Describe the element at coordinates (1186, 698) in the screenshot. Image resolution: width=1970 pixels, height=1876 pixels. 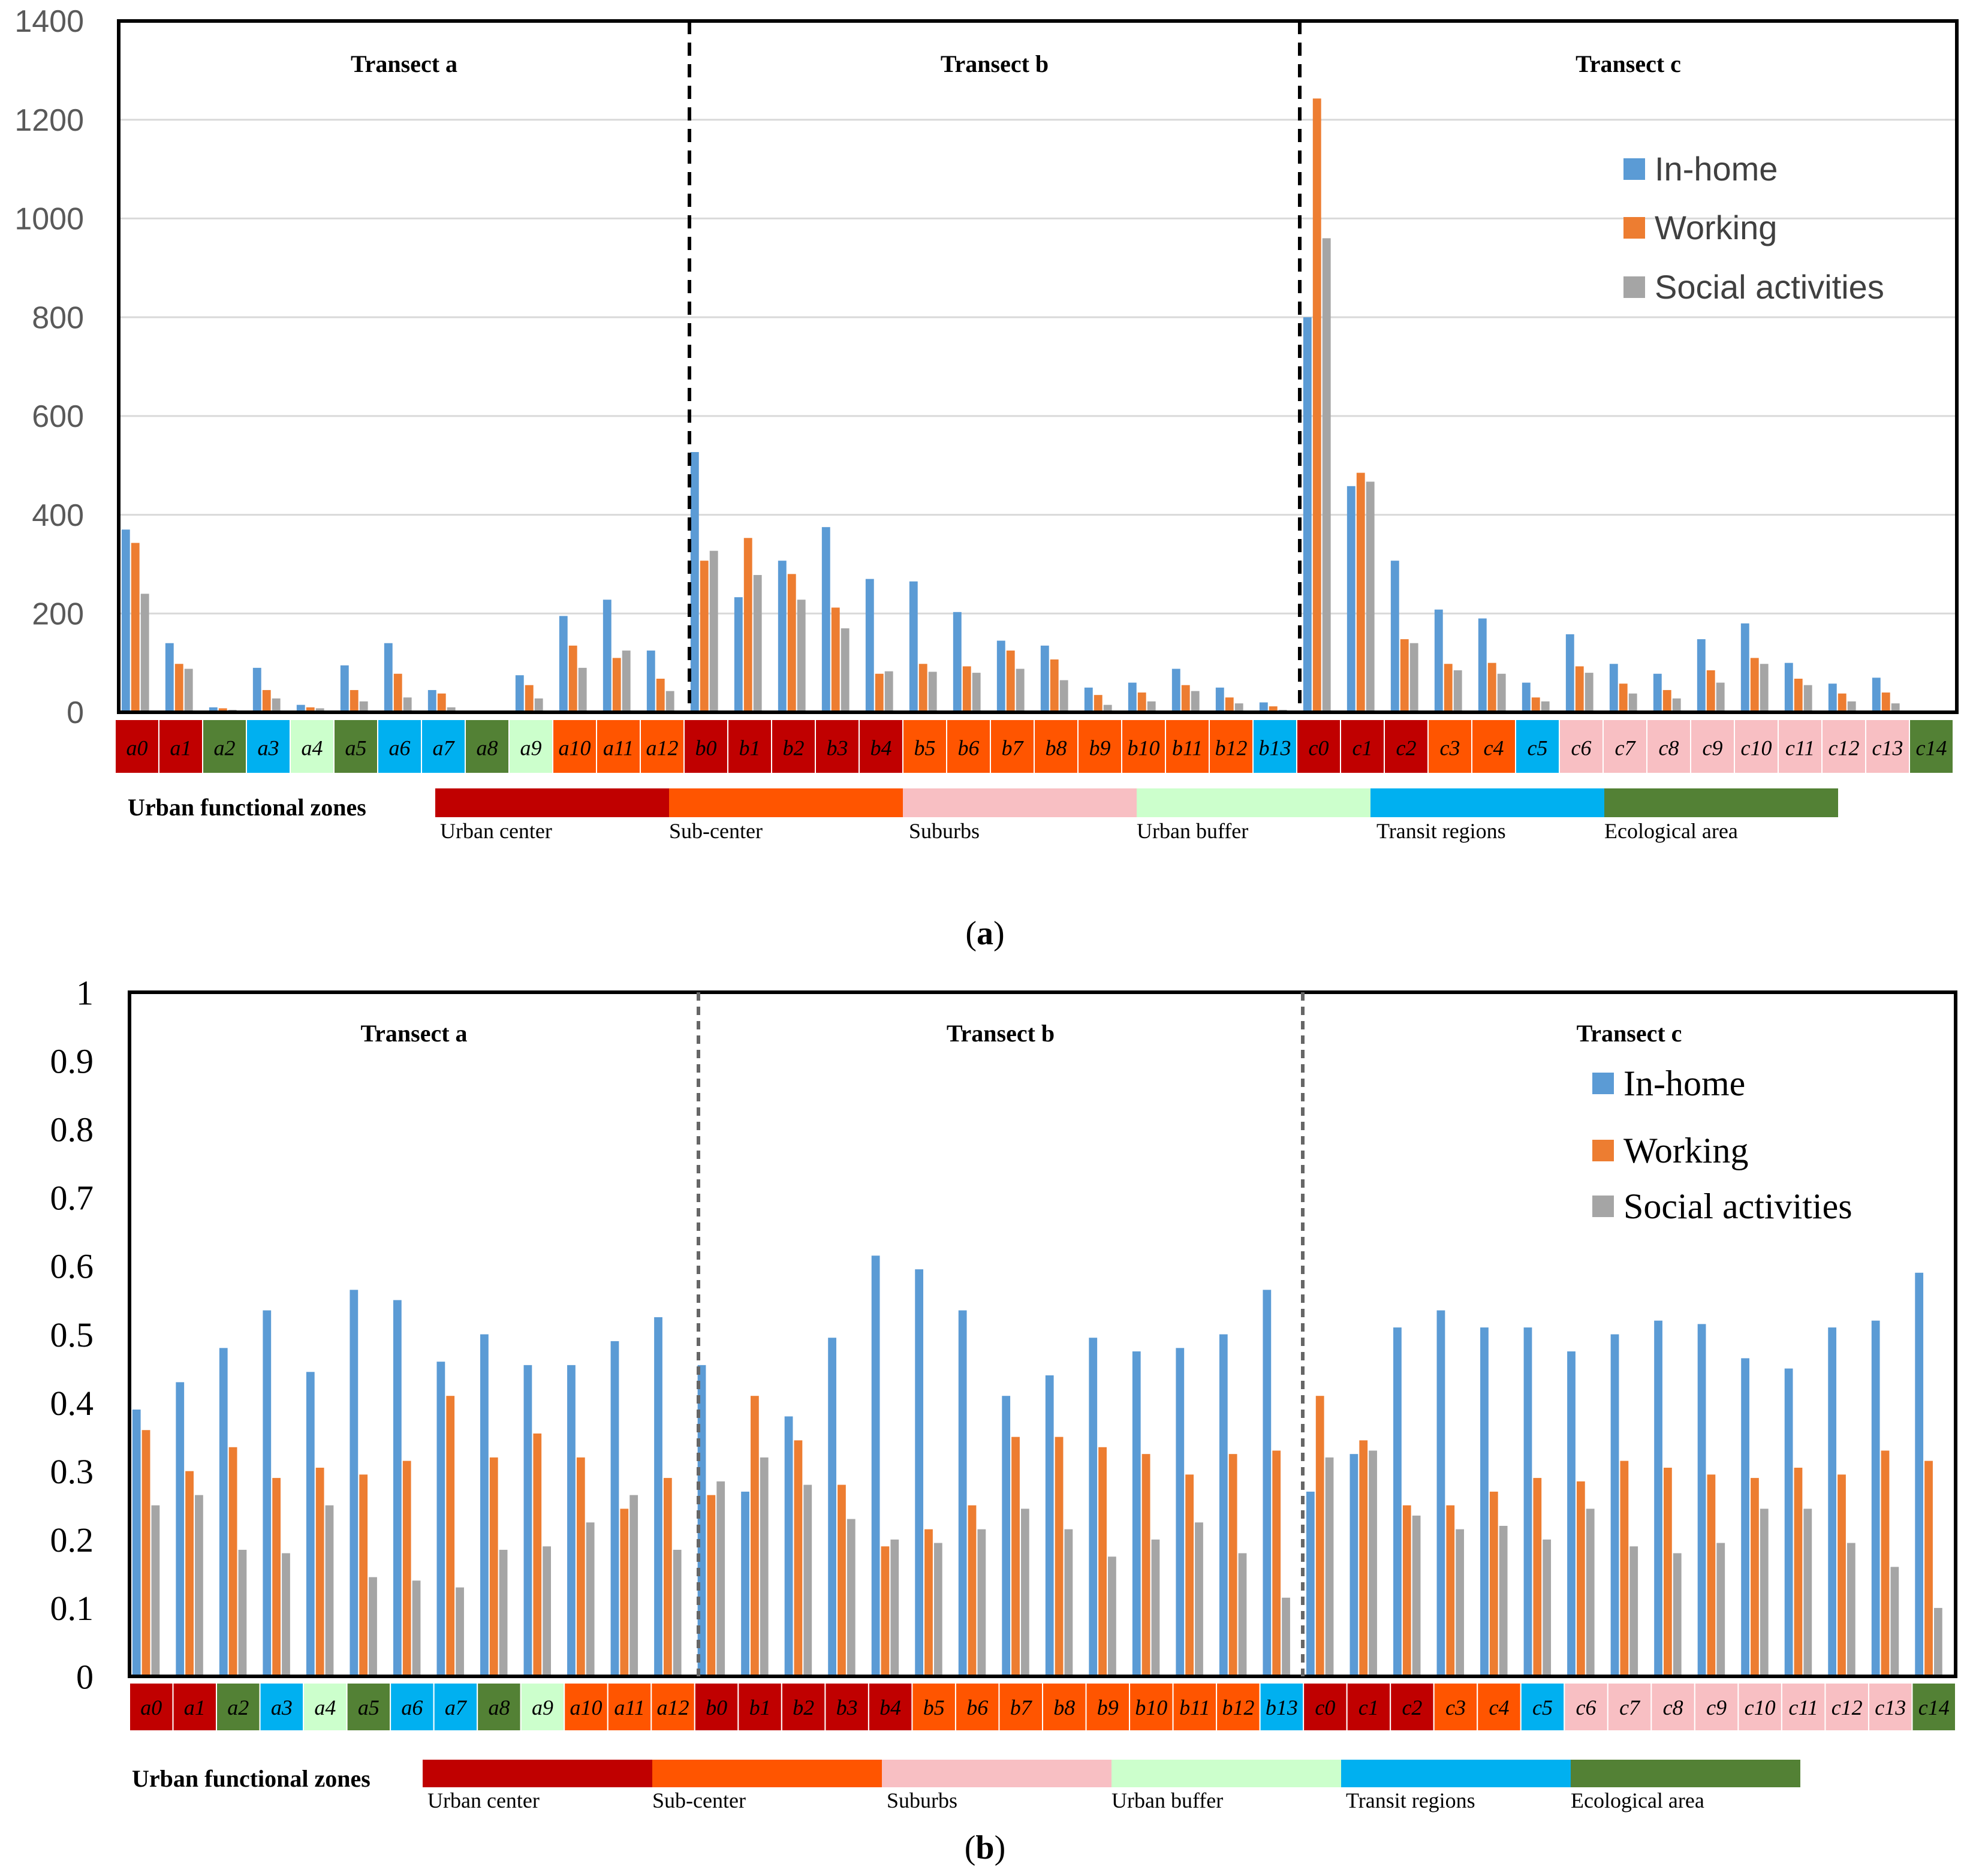
I see `bar-working-b11` at that location.